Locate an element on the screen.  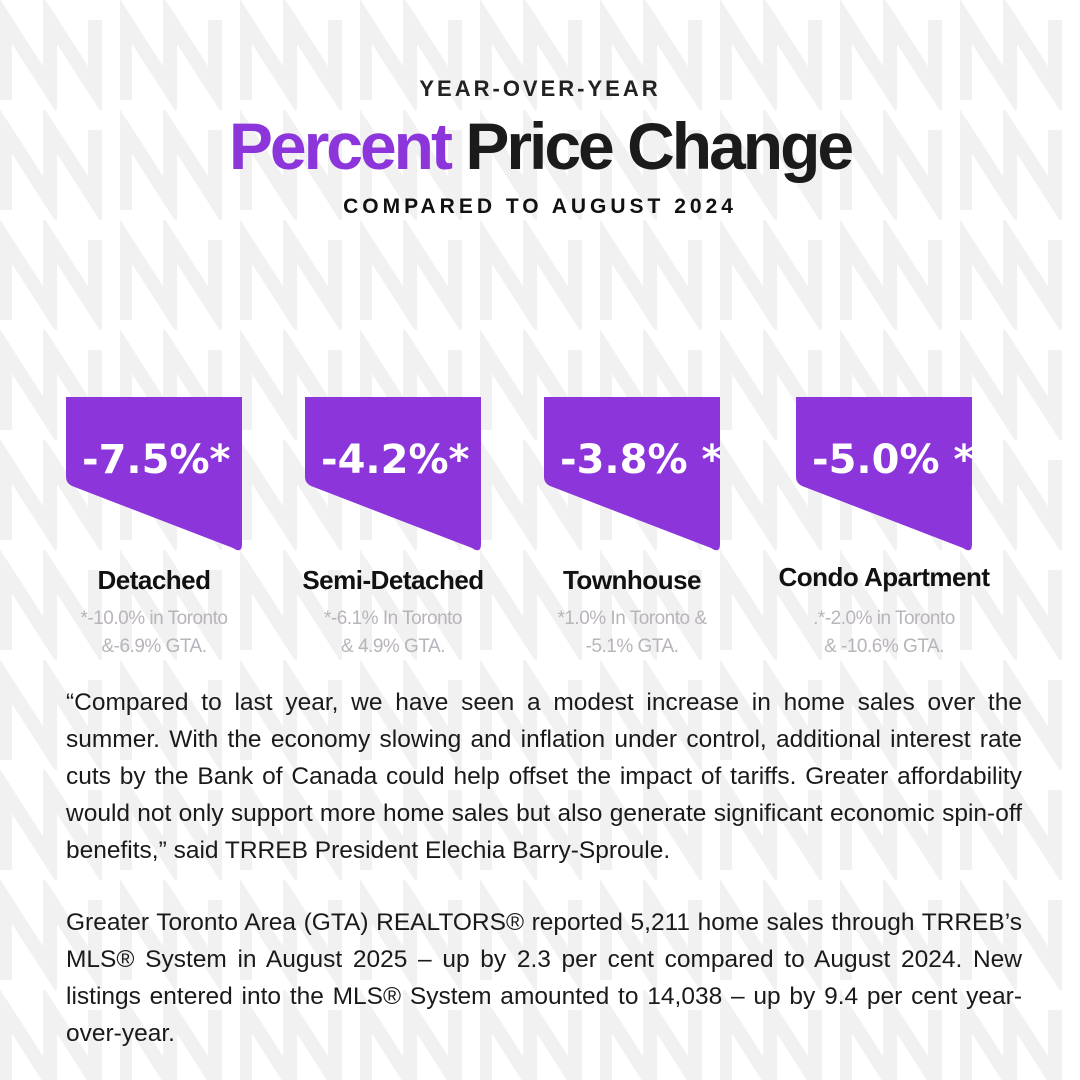
footnote-line: & 4.9% GTA. is located at coordinates (393, 646).